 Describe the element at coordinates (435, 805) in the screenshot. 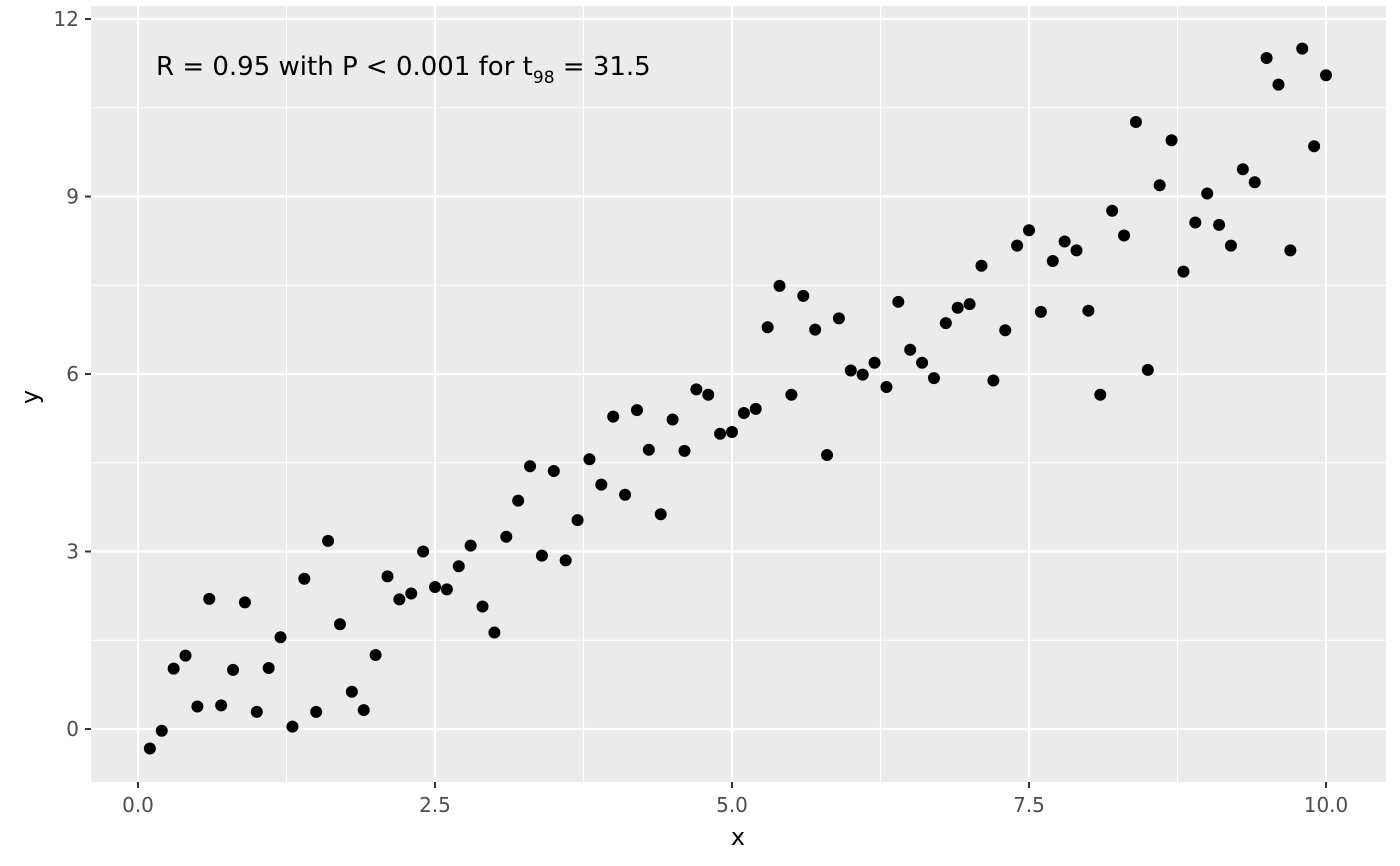

I see `x-tick-label: 2.5` at that location.